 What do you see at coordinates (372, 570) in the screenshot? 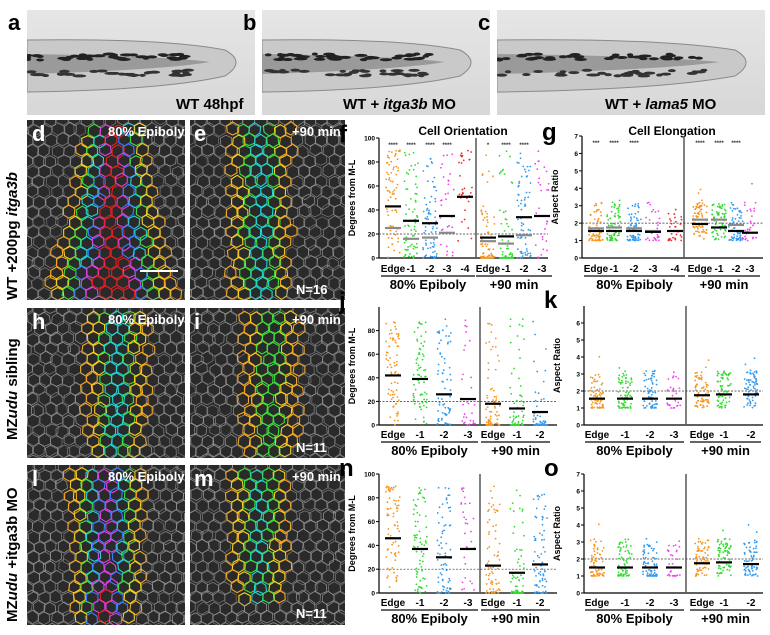
I see `y-tick-label: 20` at bounding box center [372, 570].